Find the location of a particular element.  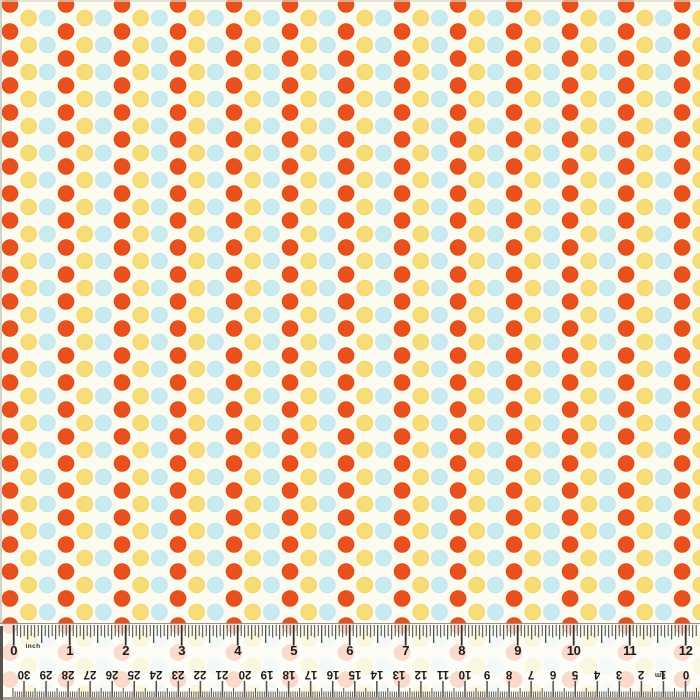

cm-label-3: 3 is located at coordinates (619, 674).